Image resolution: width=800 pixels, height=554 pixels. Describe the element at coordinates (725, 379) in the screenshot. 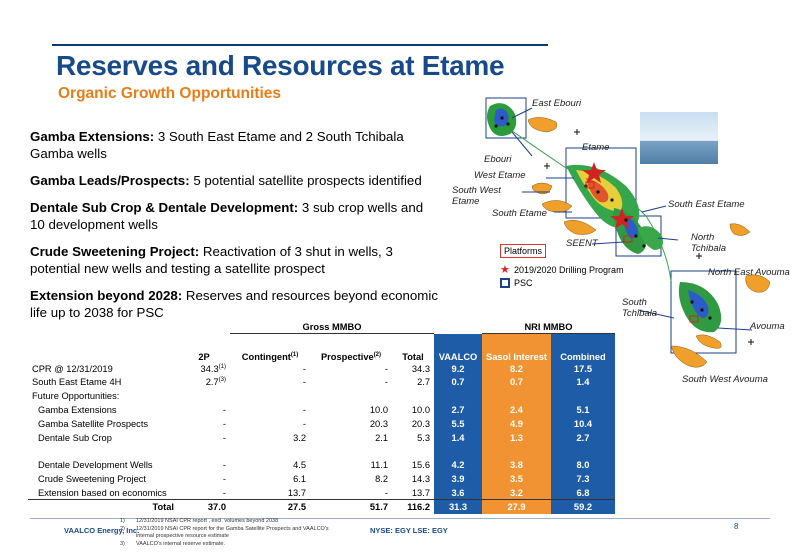

I see `map-label-south-west-avouma: South West Avouma` at that location.